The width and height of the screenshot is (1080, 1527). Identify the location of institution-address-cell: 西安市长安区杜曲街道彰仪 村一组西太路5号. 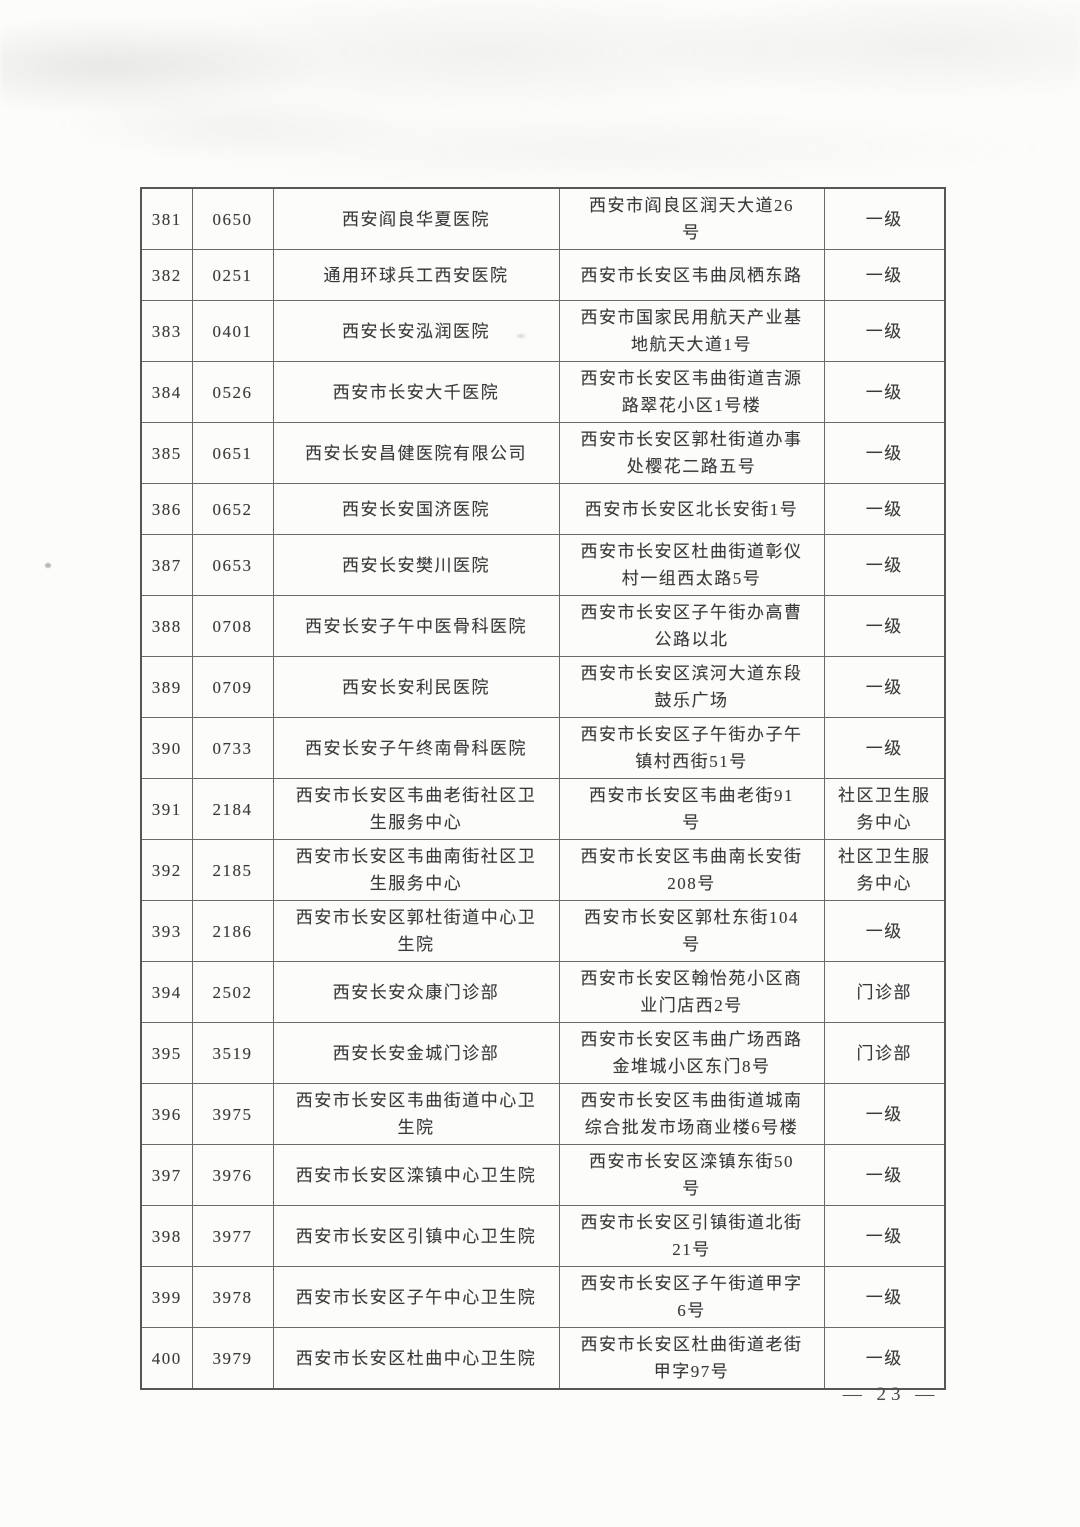
(691, 565).